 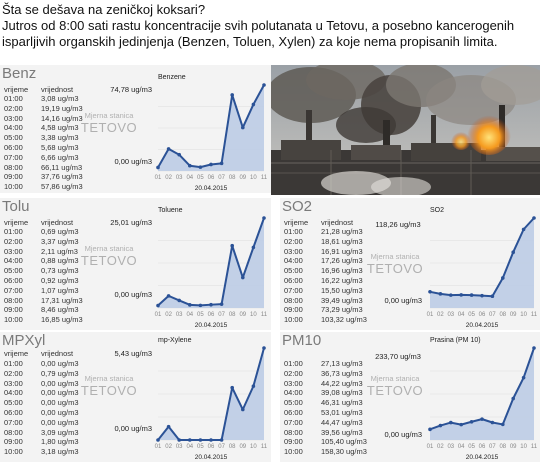 What do you see at coordinates (133, 353) in the screenshot?
I see `max-value: 5,43 ug/m3` at bounding box center [133, 353].